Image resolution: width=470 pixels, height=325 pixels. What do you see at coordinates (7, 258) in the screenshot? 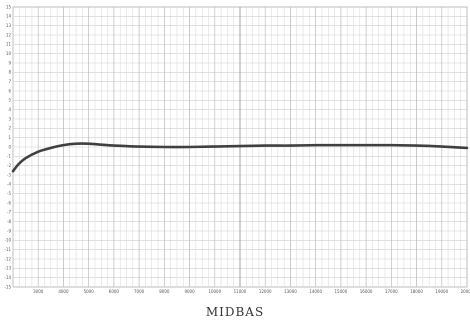
I see `y-tick-label: -12` at bounding box center [7, 258].